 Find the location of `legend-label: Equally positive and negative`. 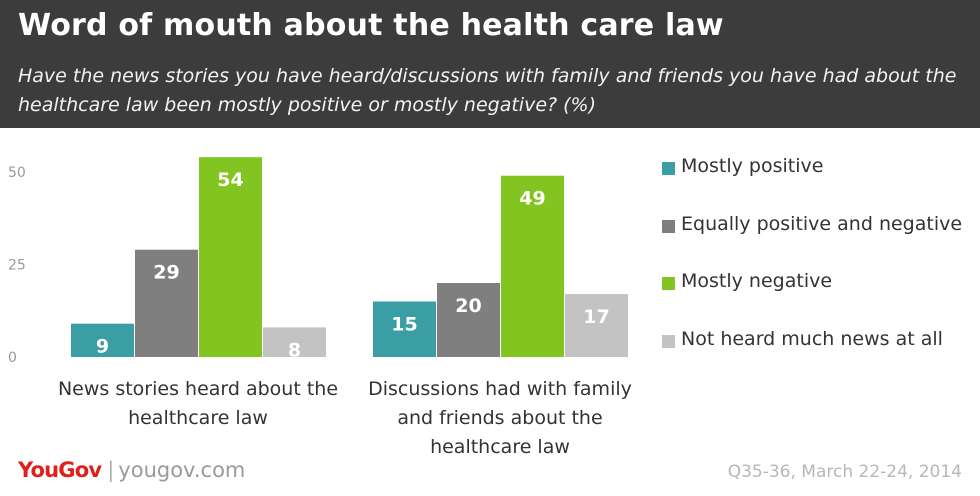

legend-label: Equally positive and negative is located at coordinates (822, 223).